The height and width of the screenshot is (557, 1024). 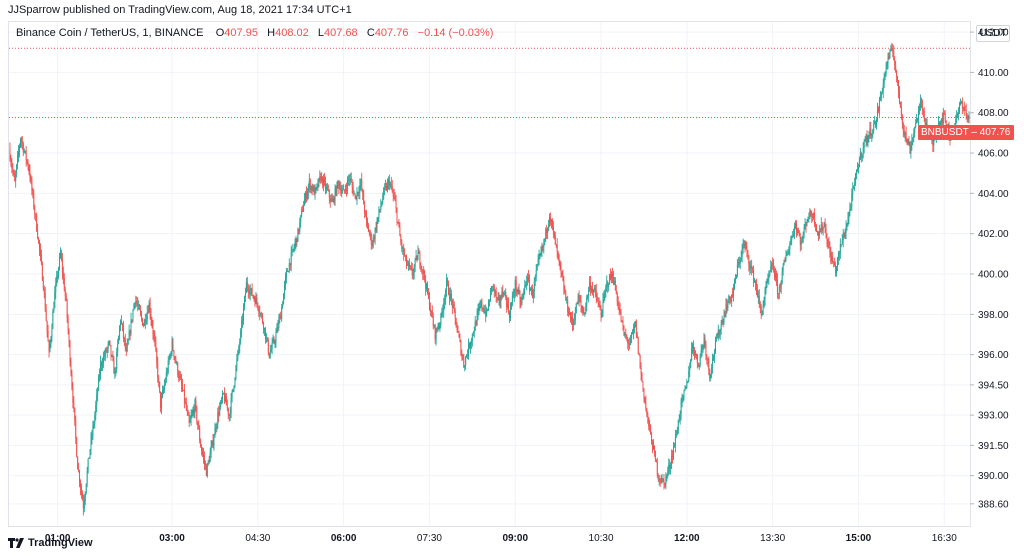 I want to click on legend-close-value: 407.76, so click(x=391, y=33).